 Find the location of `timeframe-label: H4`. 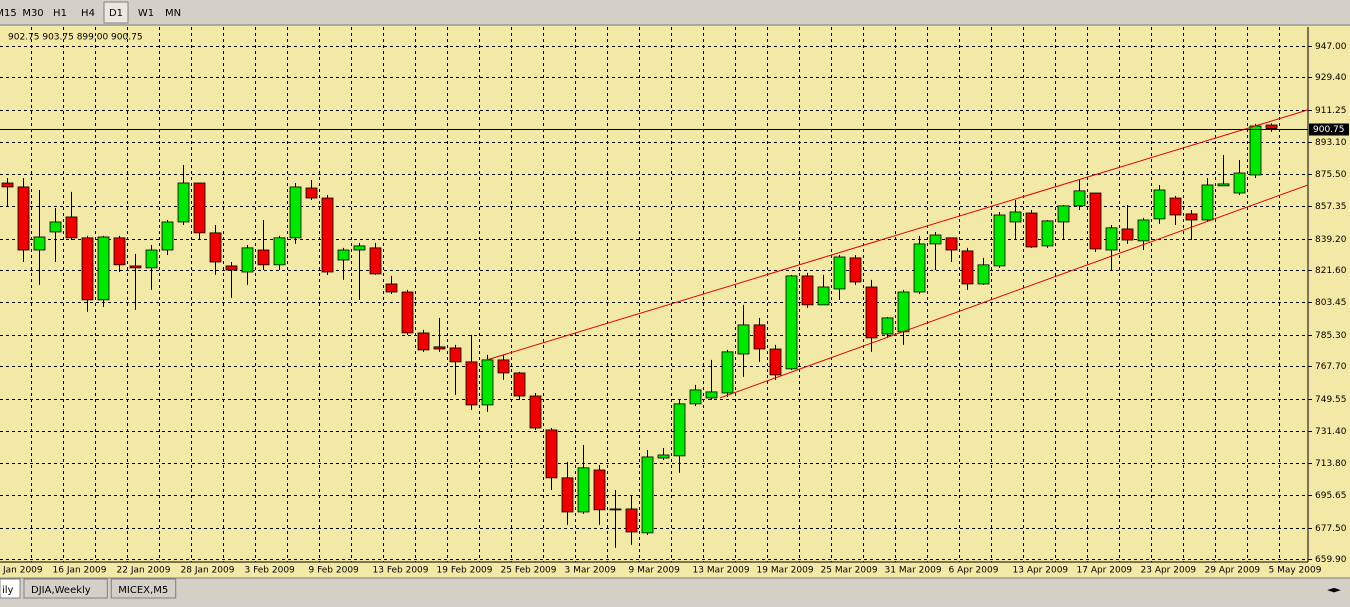

timeframe-label: H4 is located at coordinates (88, 13).